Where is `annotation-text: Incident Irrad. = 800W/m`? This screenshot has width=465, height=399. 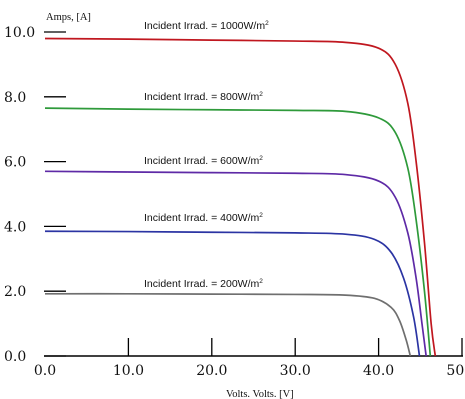
annotation-text: Incident Irrad. = 800W/m is located at coordinates (202, 97).